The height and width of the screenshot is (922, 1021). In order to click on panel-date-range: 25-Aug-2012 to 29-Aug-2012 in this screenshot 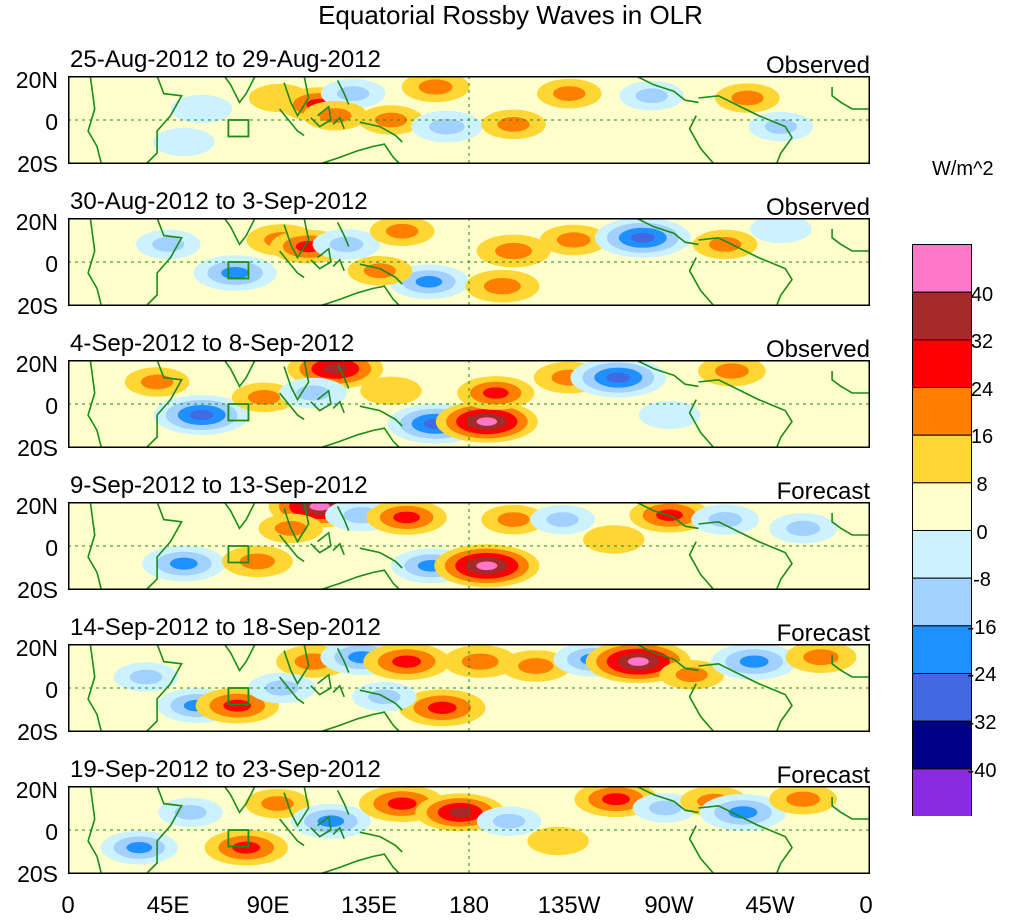, I will do `click(225, 59)`.